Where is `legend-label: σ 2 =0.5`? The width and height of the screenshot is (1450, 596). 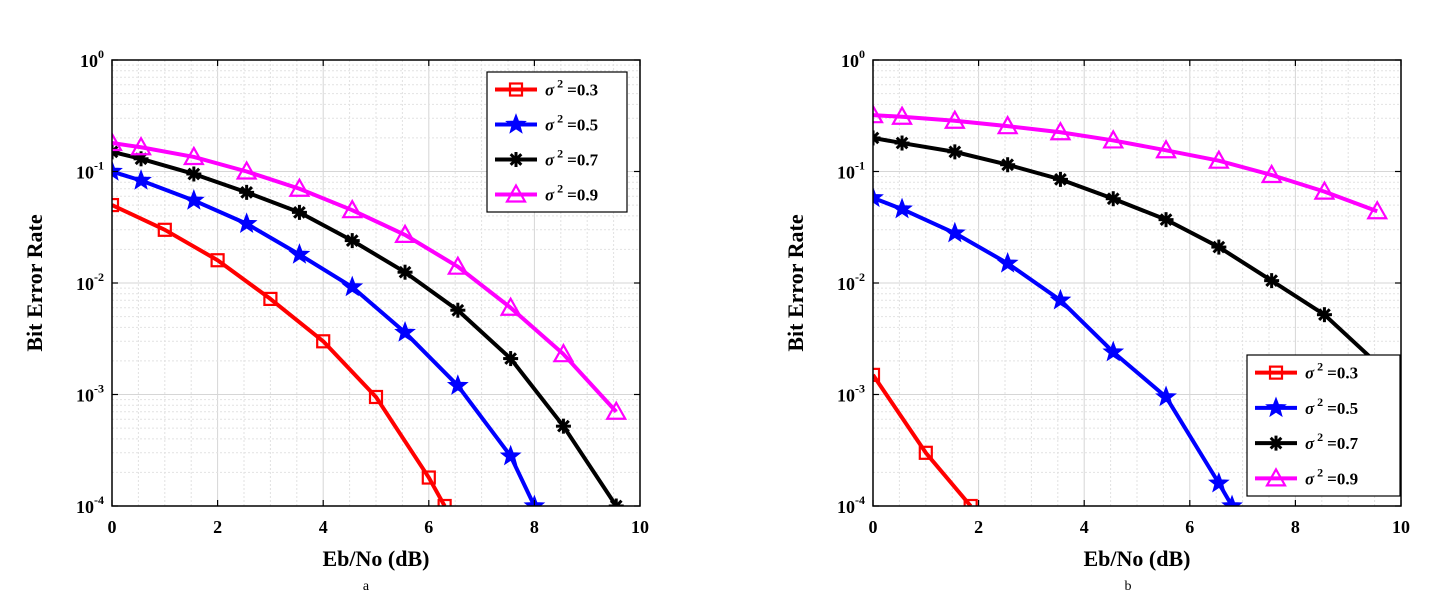 legend-label: σ 2 =0.5 is located at coordinates (1331, 406).